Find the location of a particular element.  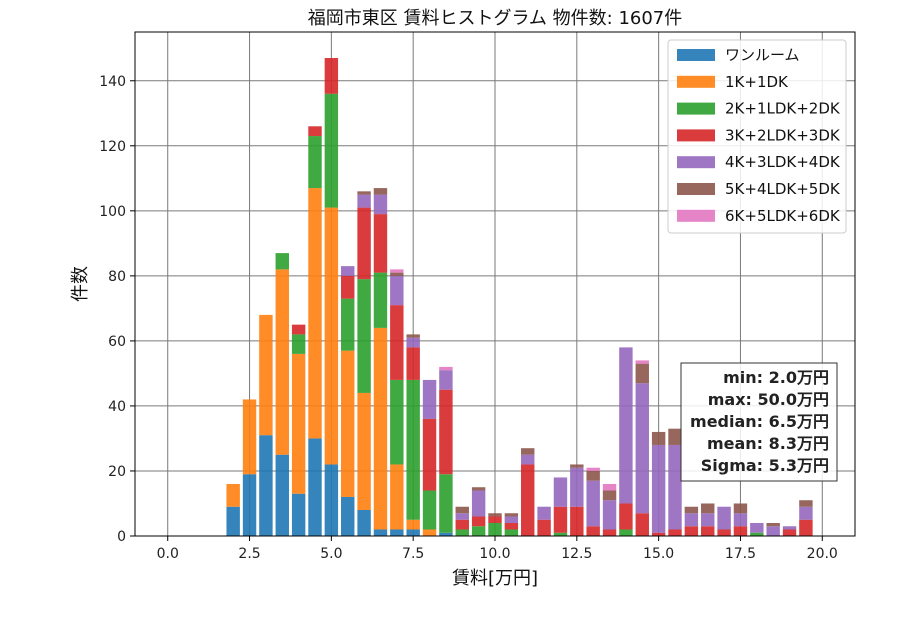

x-axis-title: 賃料[万円] is located at coordinates (495, 578).